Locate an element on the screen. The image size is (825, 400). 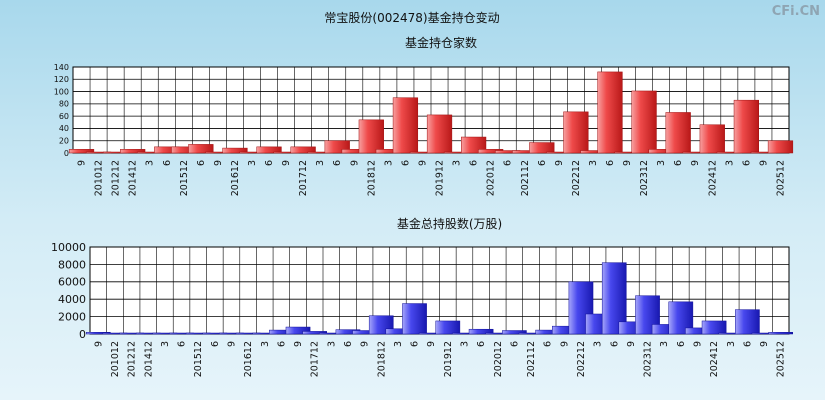
x-tick-label: 201612 is located at coordinates (248, 359).